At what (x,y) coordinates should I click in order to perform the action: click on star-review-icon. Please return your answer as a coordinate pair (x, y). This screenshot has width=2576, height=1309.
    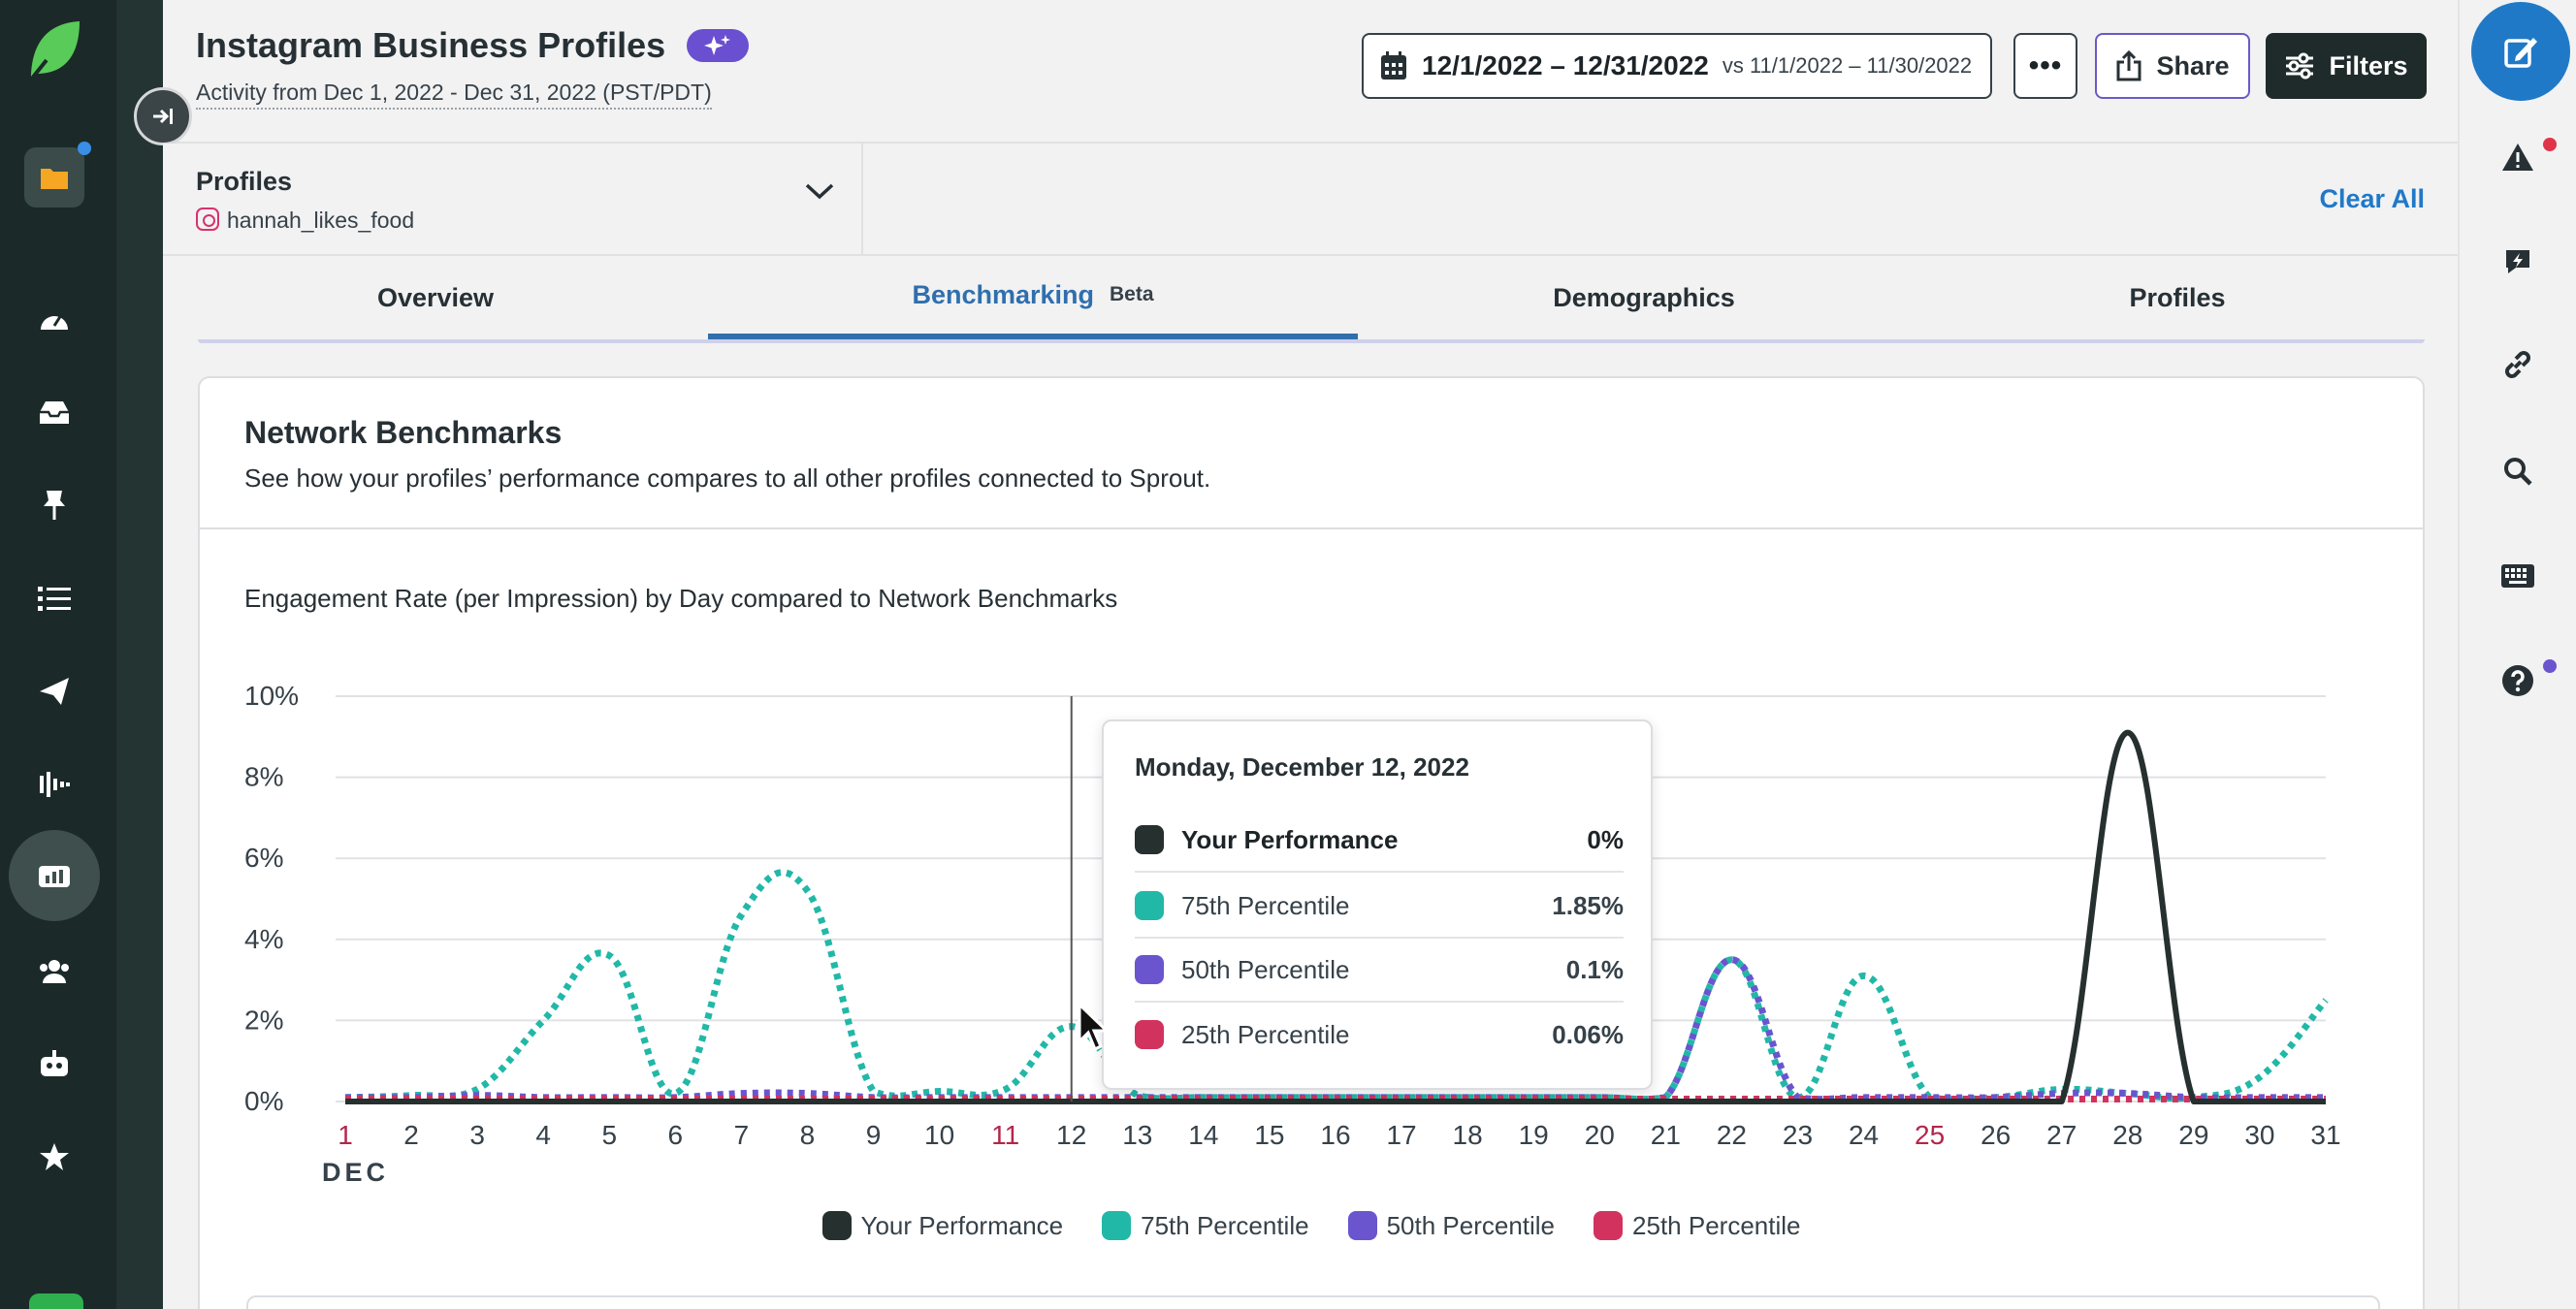
    Looking at the image, I should click on (54, 1157).